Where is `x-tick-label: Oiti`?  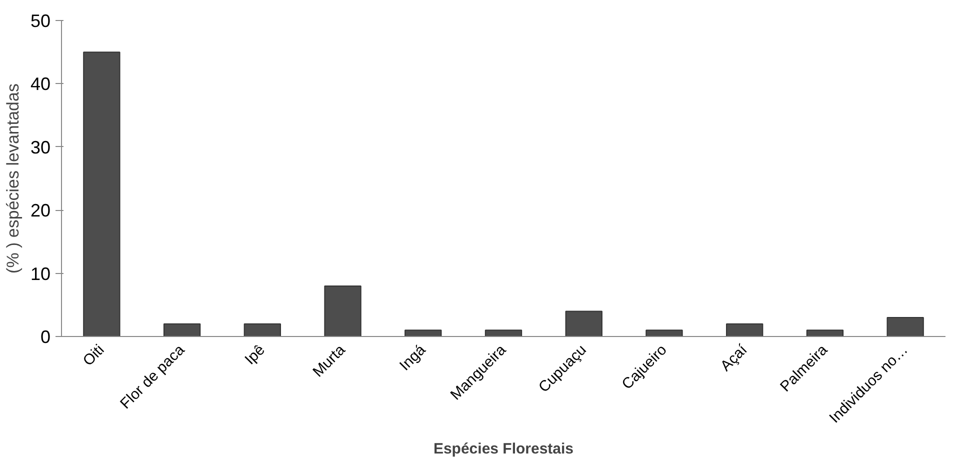 x-tick-label: Oiti is located at coordinates (94, 355).